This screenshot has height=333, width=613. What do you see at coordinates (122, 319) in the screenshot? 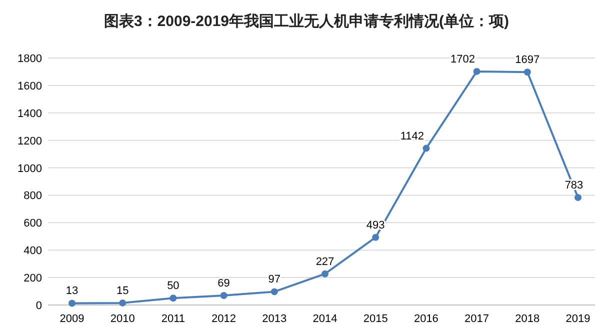
I see `x-tick-label: 2010` at bounding box center [122, 319].